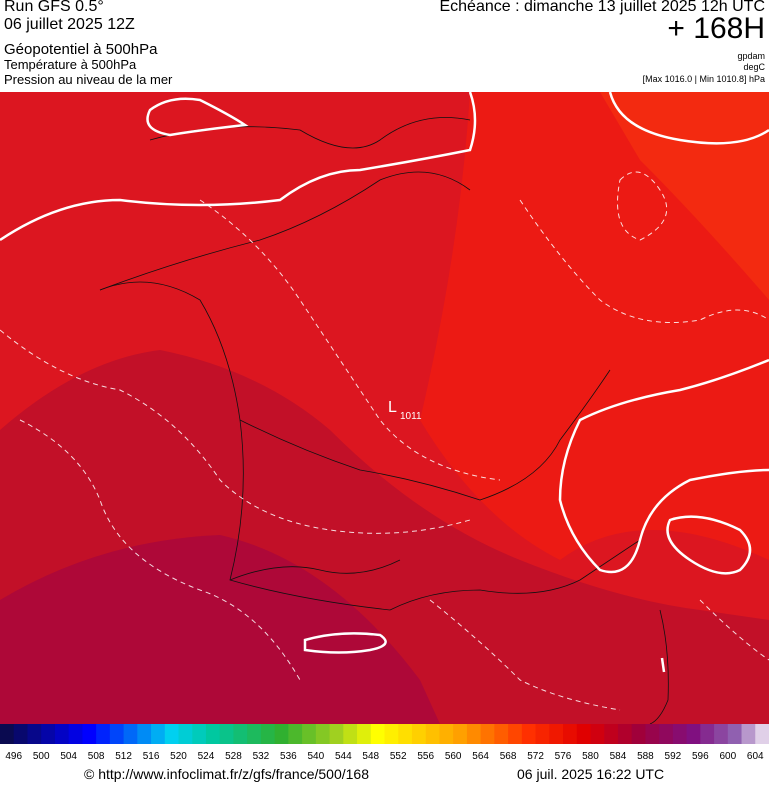 The width and height of the screenshot is (769, 786). What do you see at coordinates (151, 756) in the screenshot?
I see `scale-label: 516` at bounding box center [151, 756].